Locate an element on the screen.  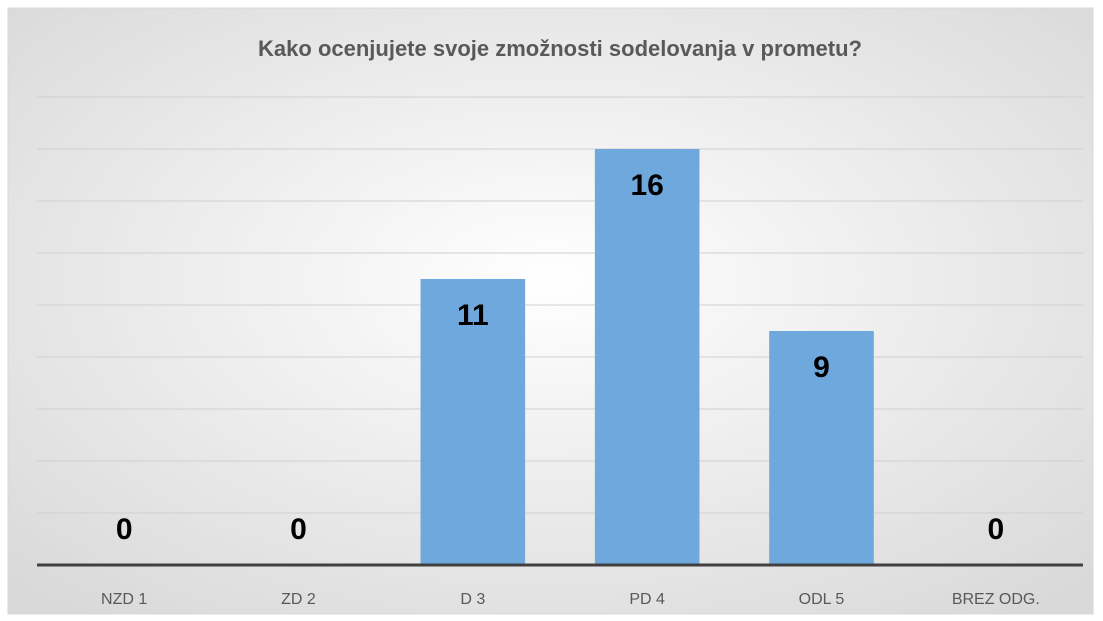
x-tick-label: ZD 2 is located at coordinates (298, 599).